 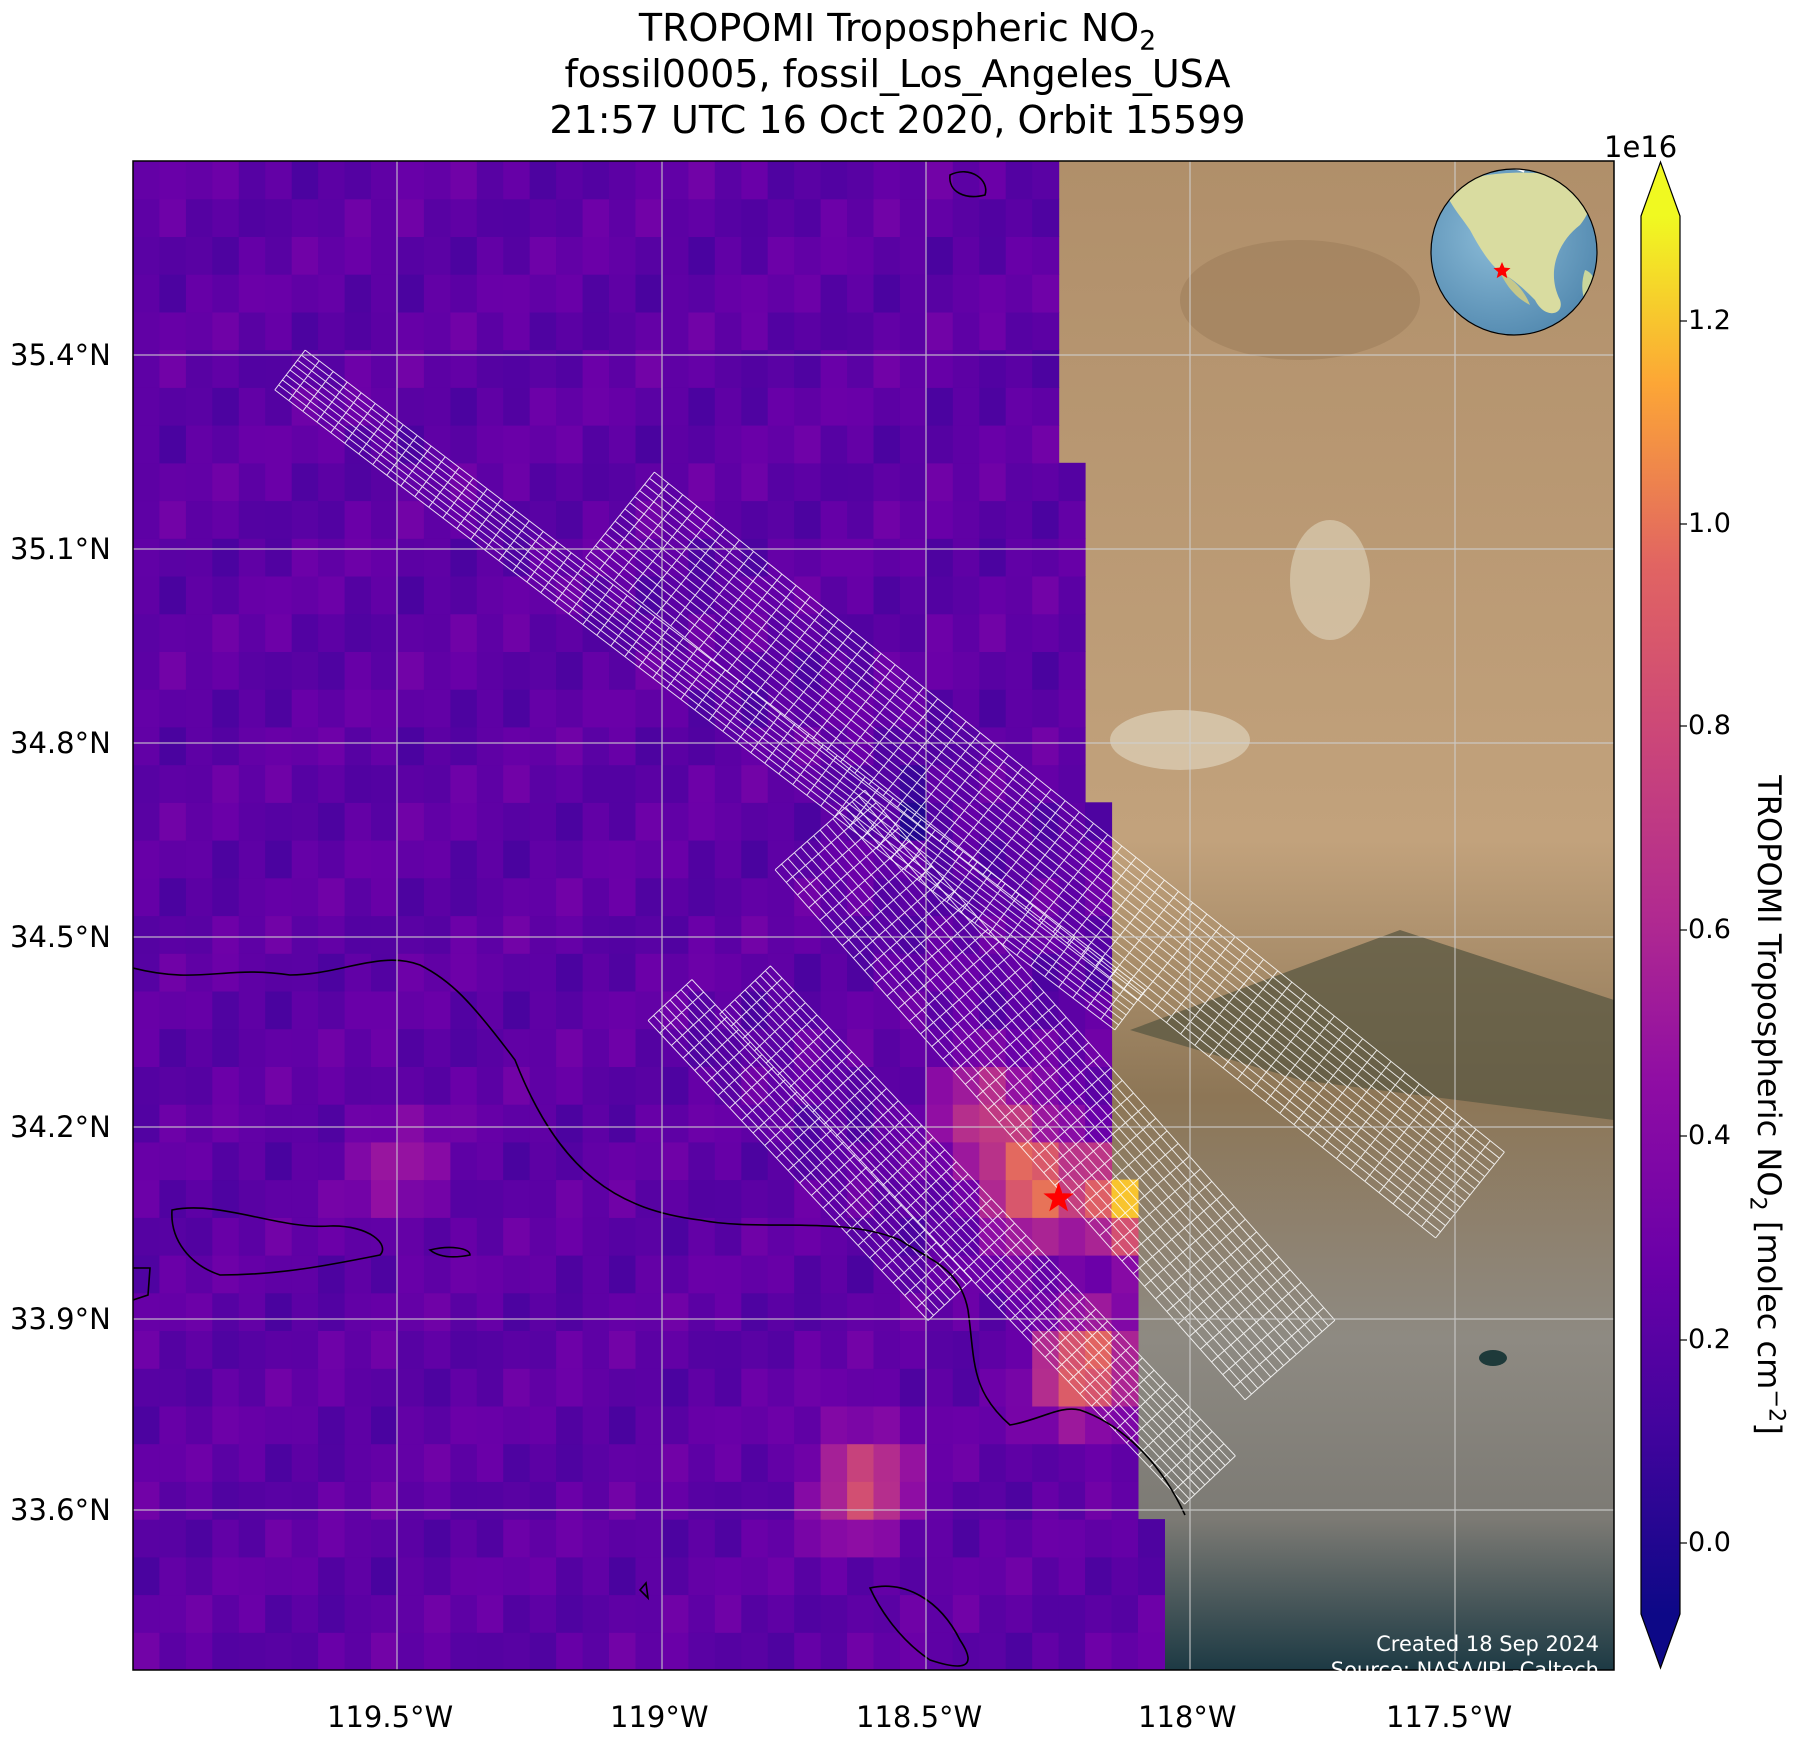 I want to click on colorbar-tick-label: 0.4, so click(x=1709, y=1135).